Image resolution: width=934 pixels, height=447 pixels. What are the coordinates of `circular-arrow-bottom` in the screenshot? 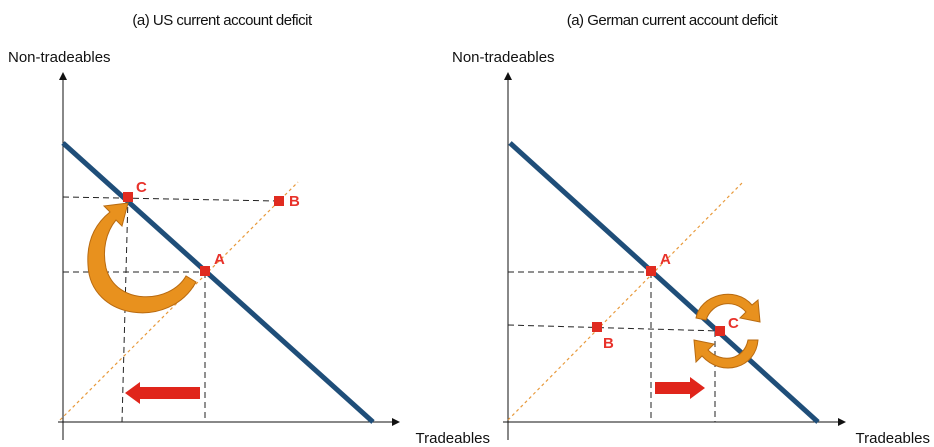 It's located at (726, 354).